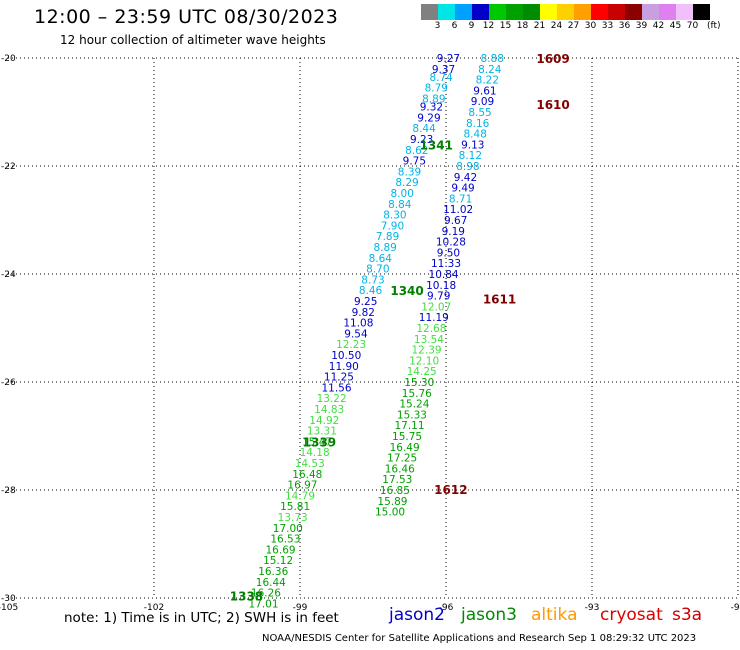  Describe the element at coordinates (446, 608) in the screenshot. I see `x-tick-label: -96` at that location.